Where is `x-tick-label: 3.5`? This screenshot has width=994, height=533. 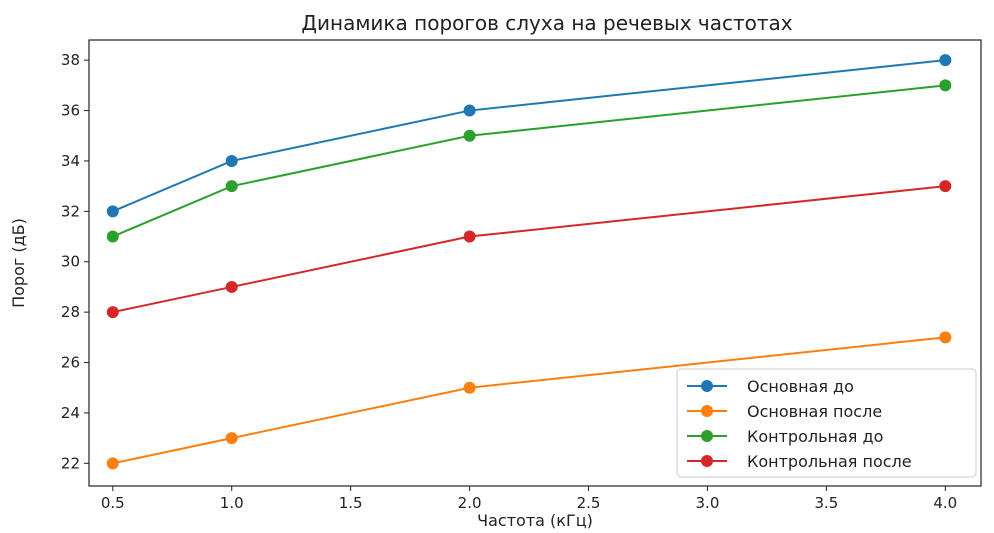 x-tick-label: 3.5 is located at coordinates (826, 503).